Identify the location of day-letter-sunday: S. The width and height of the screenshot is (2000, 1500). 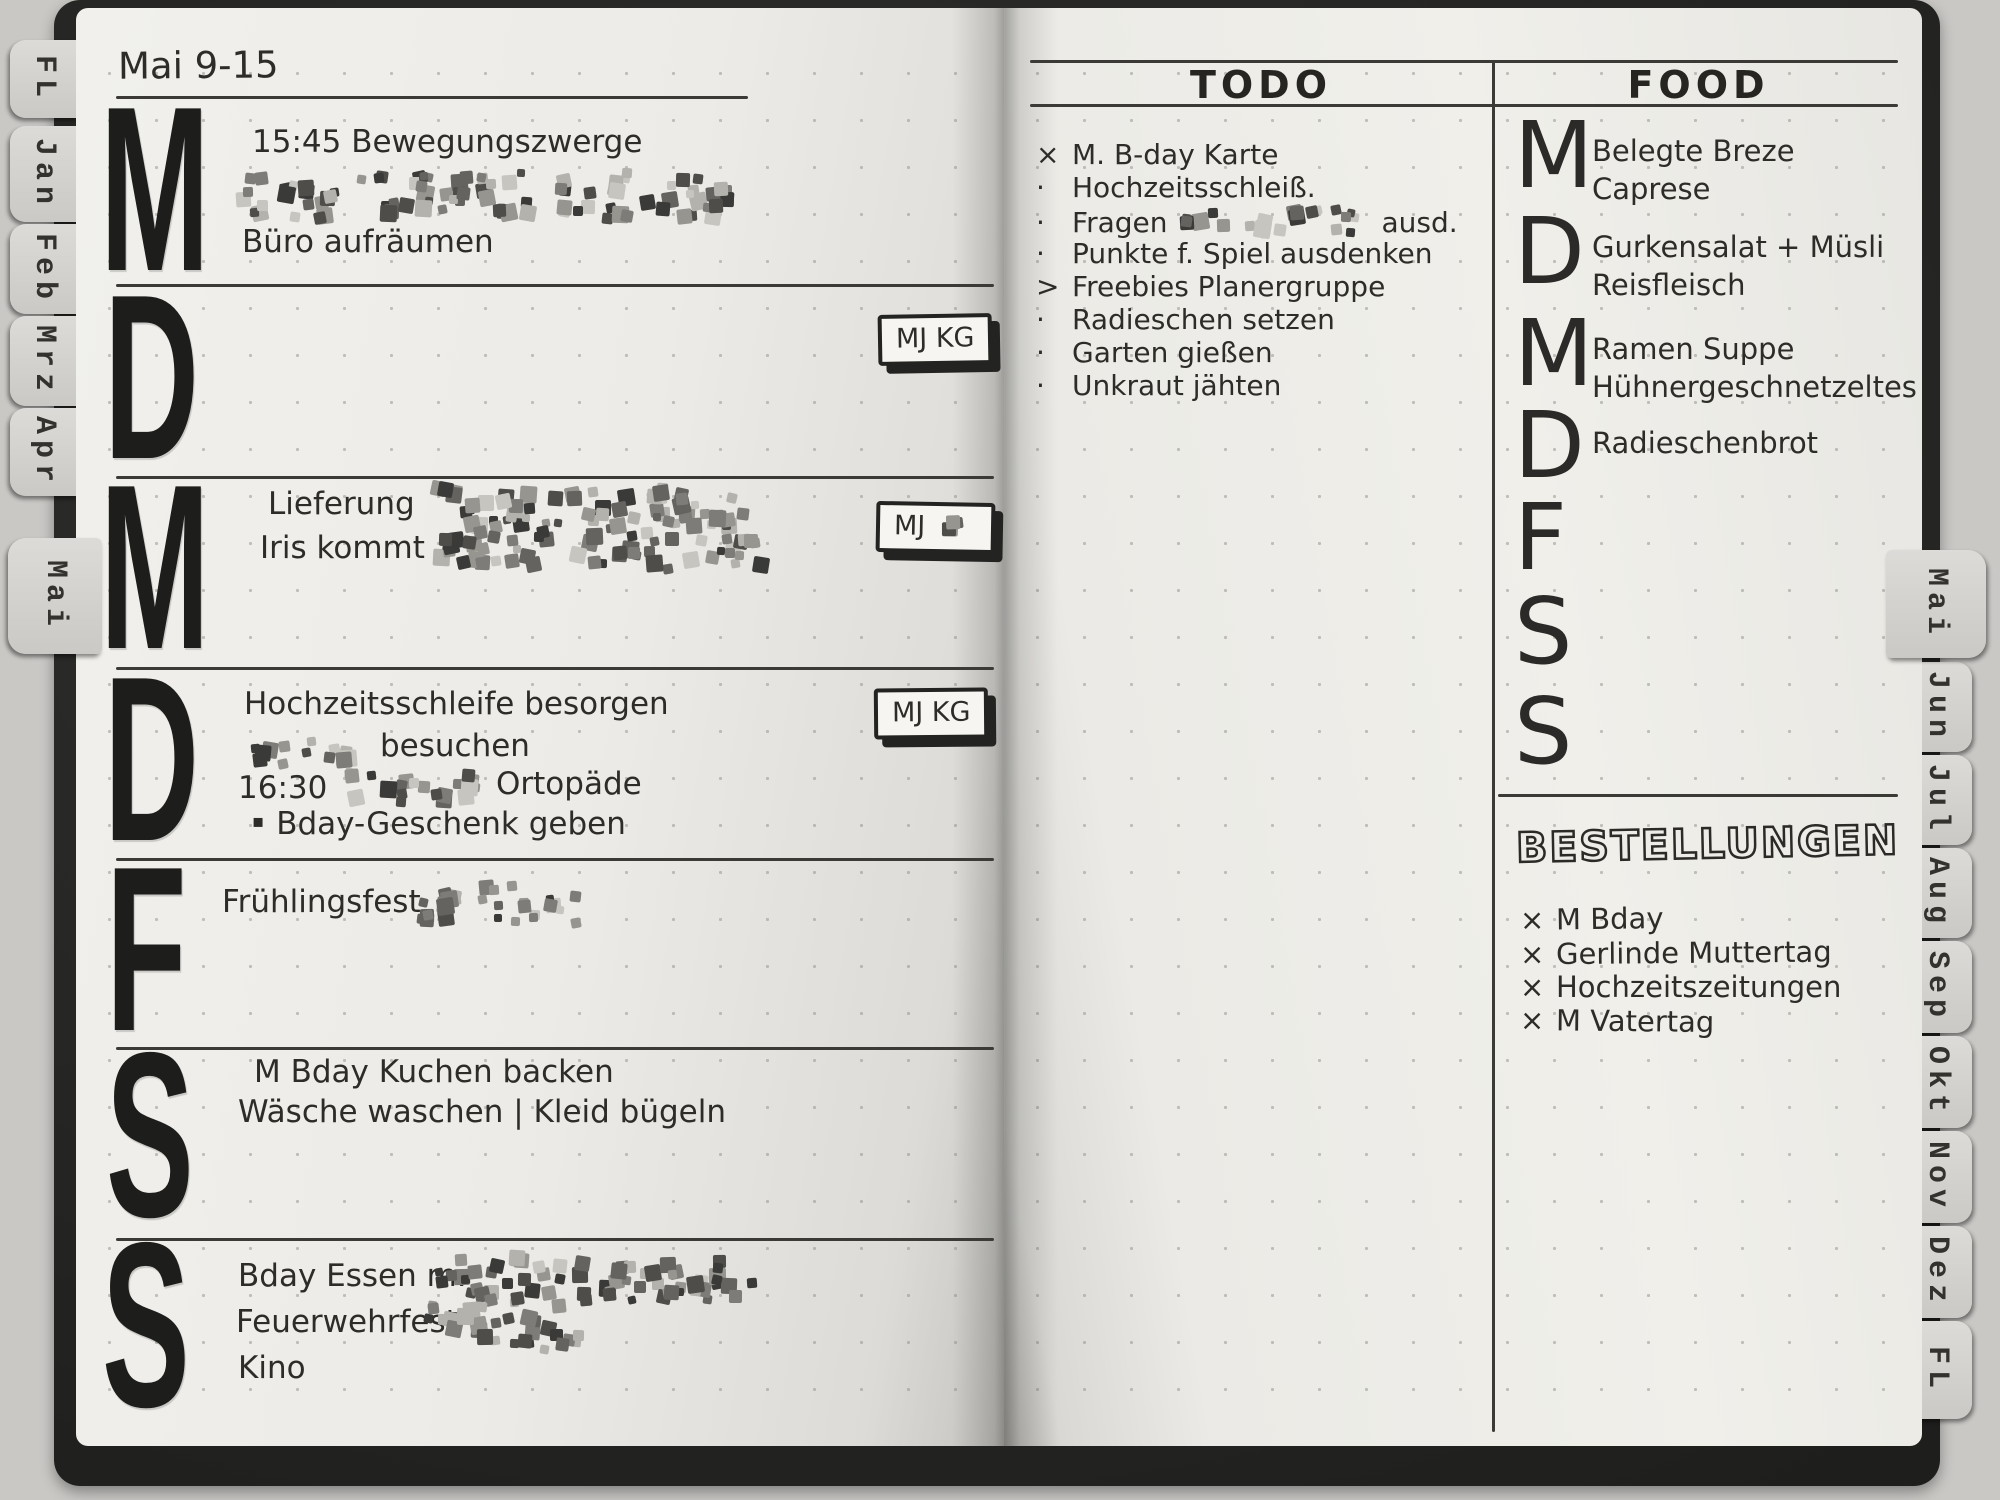
(146, 1324).